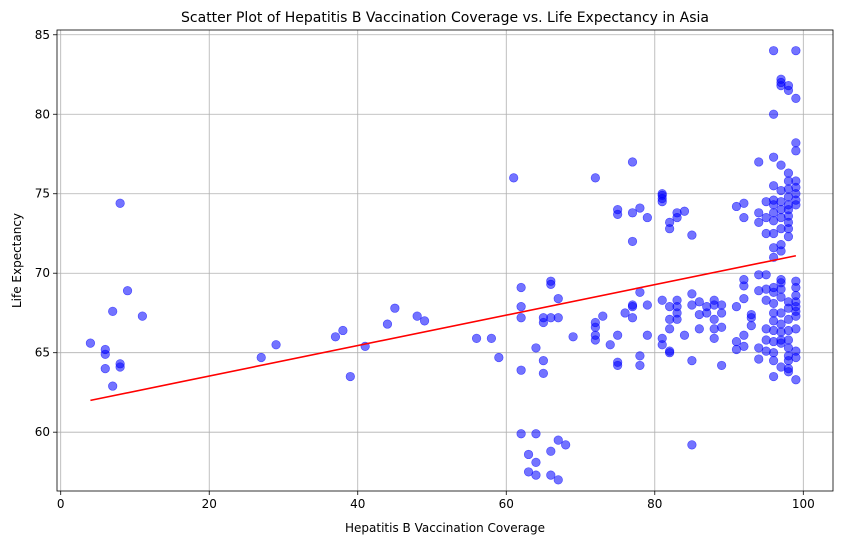 The height and width of the screenshot is (545, 842). I want to click on x-tick-label: 20, so click(209, 504).